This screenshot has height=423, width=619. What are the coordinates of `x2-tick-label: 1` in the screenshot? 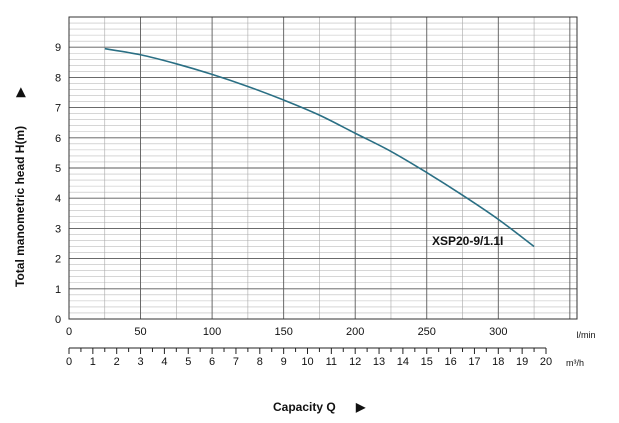 It's located at (93, 362).